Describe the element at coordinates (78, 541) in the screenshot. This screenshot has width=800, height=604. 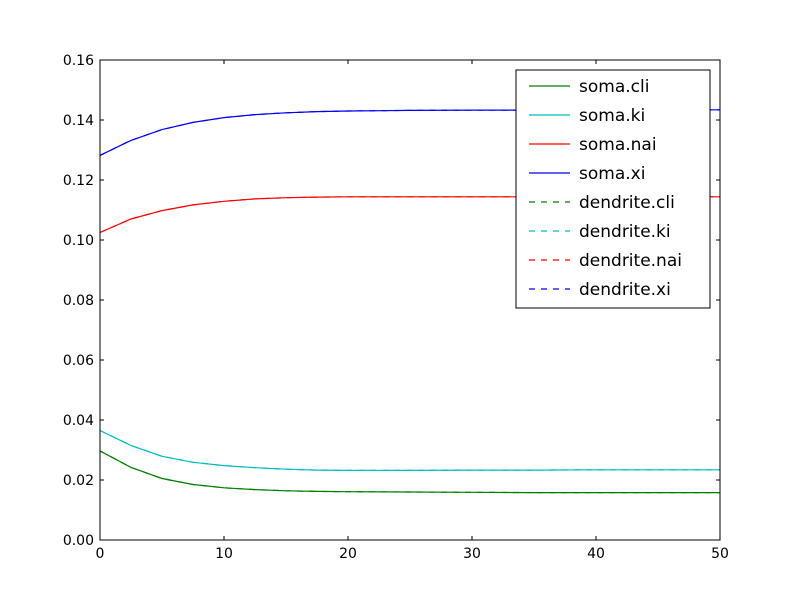
I see `y-tick-label: 0.00` at that location.